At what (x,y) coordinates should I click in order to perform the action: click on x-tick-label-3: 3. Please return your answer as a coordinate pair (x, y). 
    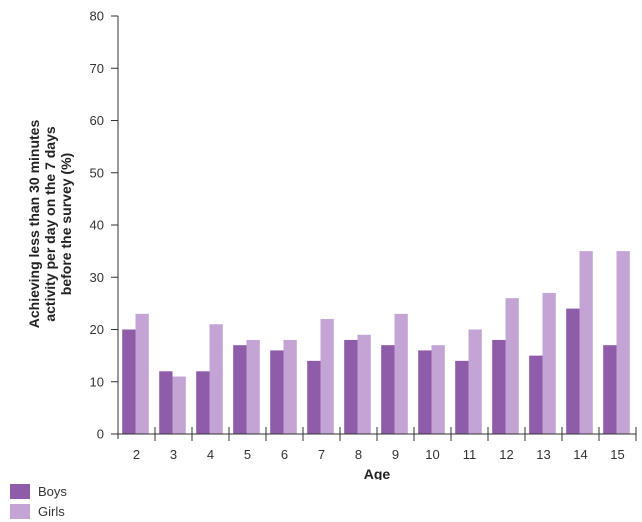
    Looking at the image, I should click on (173, 454).